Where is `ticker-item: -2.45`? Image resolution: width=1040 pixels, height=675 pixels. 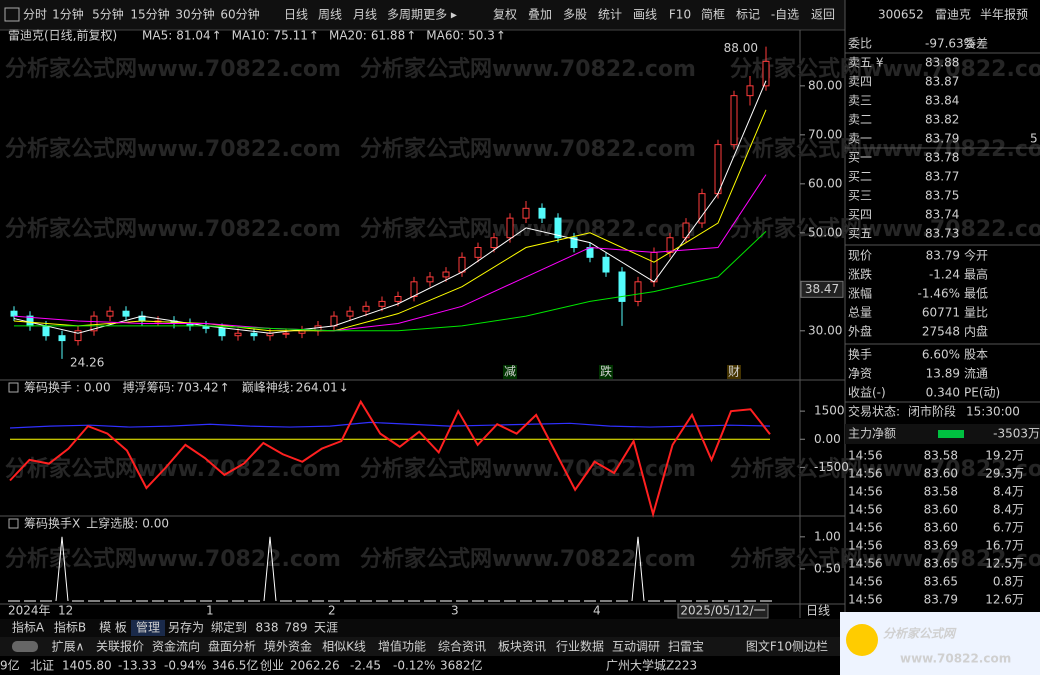
ticker-item: -2.45 is located at coordinates (365, 666).